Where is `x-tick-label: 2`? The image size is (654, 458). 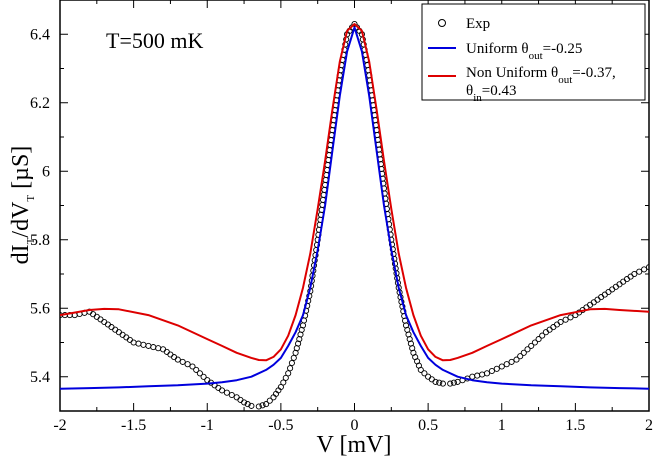
x-tick-label: 2 is located at coordinates (649, 425).